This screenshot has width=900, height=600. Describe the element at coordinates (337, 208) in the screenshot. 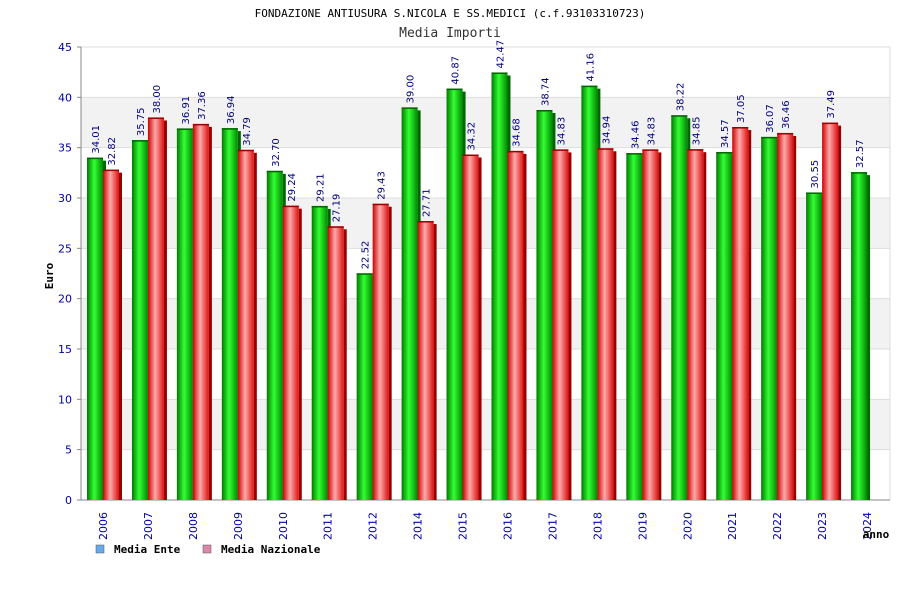

I see `data-label-media-nazionale: 27.19` at that location.